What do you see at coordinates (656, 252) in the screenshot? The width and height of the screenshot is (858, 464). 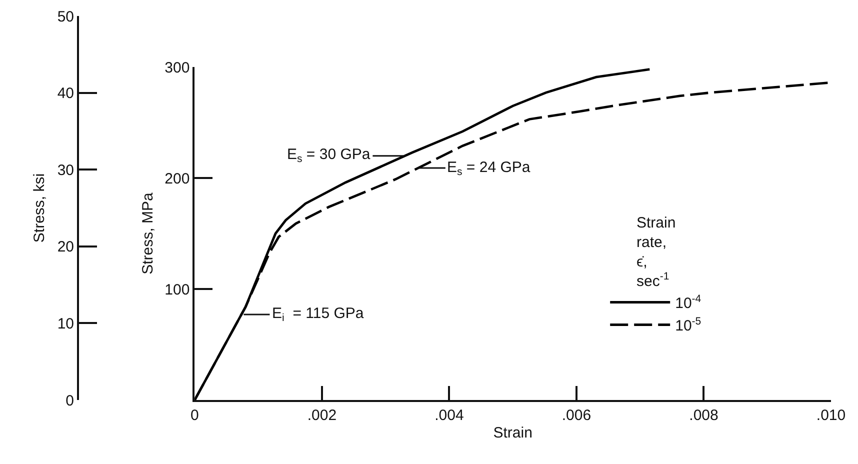 I see `legend-title: Strain rate, ϵ̇, sec$^{-1}$` at bounding box center [656, 252].